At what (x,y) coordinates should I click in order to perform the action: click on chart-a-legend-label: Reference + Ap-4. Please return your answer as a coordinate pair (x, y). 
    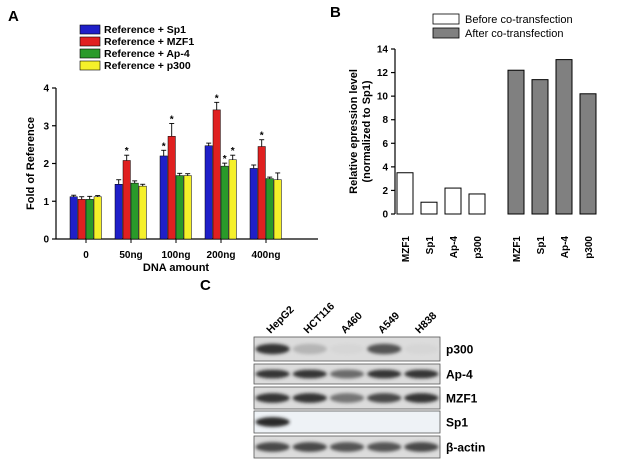
    Looking at the image, I should click on (147, 54).